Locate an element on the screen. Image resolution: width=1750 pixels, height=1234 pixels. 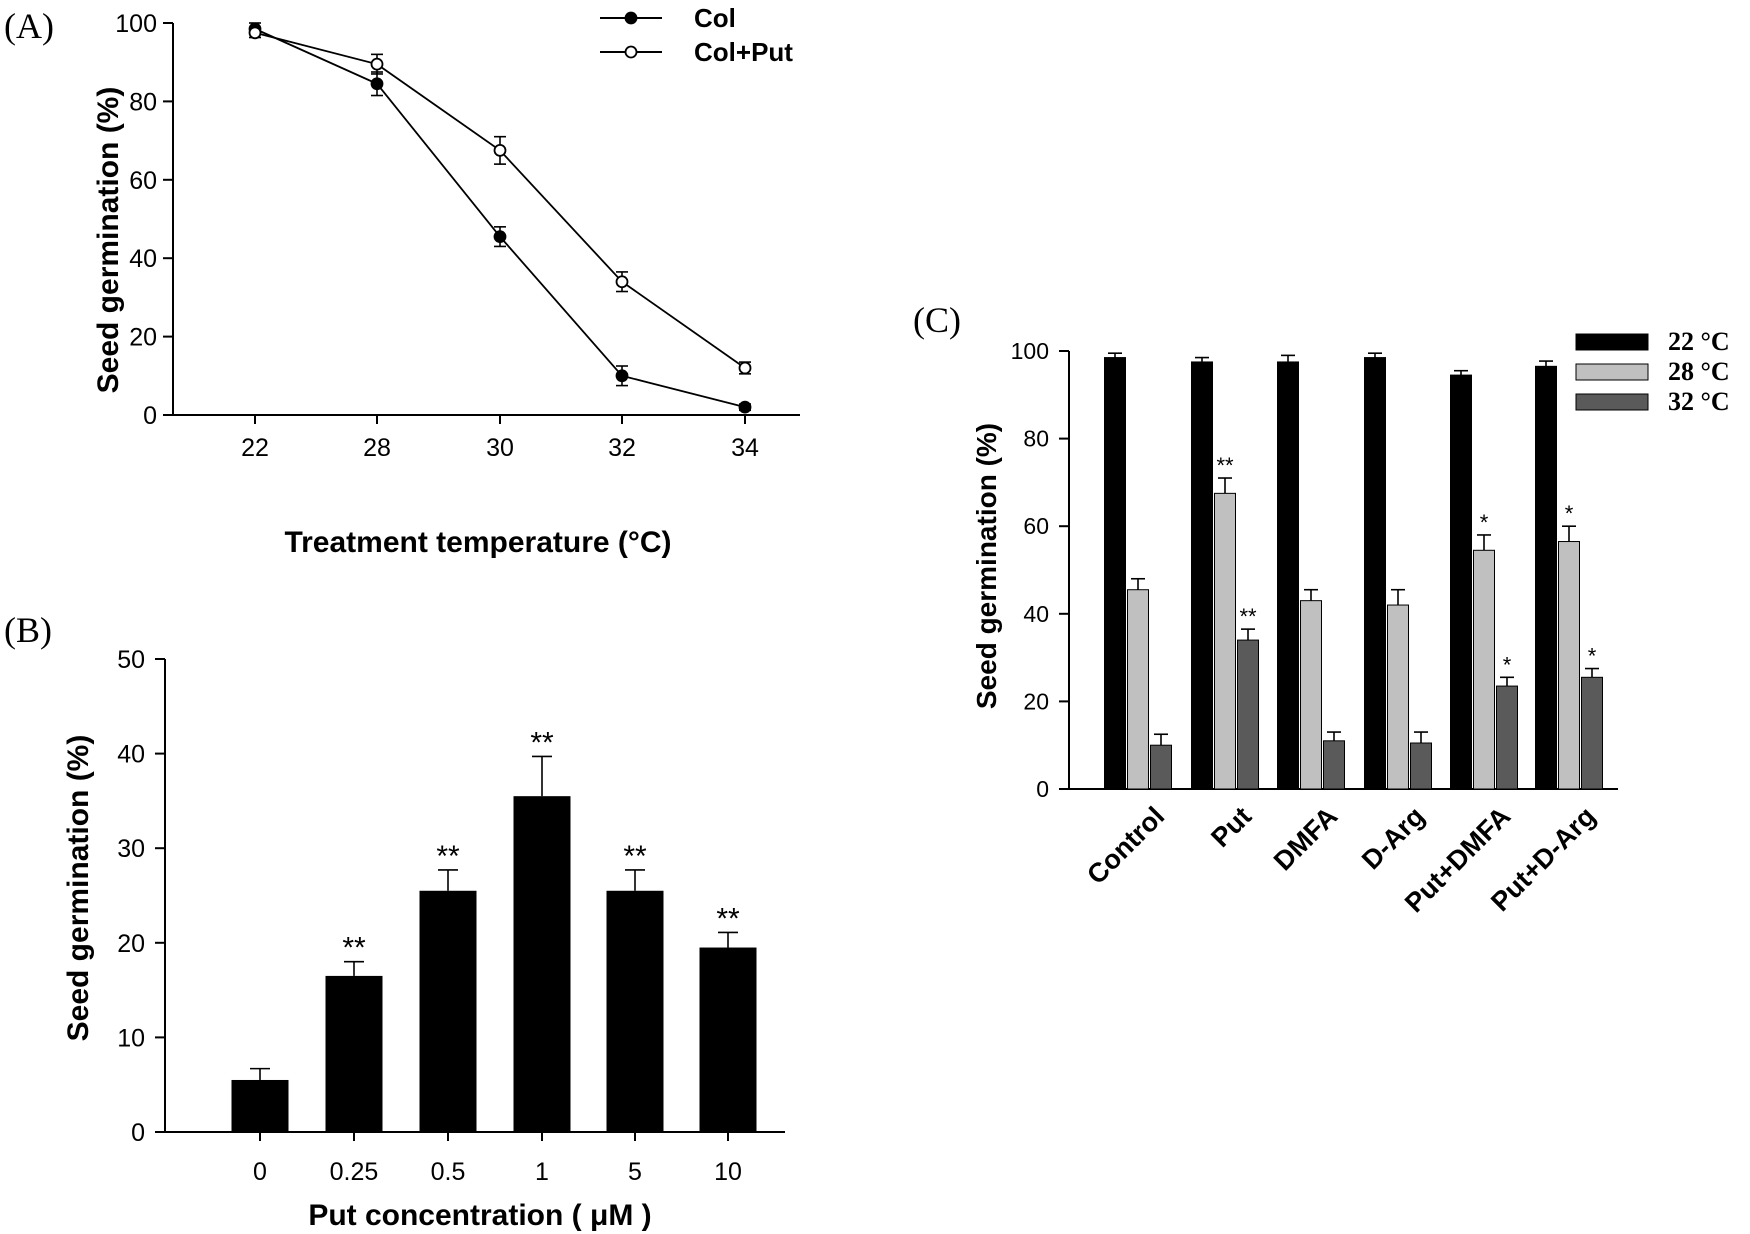
panel-label-b: (B) is located at coordinates (28, 630).